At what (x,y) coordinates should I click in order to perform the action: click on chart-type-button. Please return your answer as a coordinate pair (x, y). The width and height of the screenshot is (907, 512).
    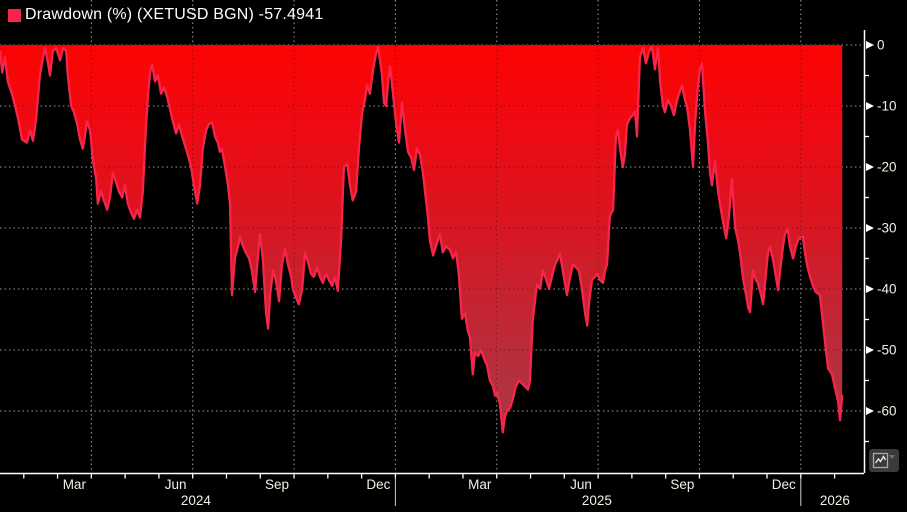
    Looking at the image, I should click on (884, 460).